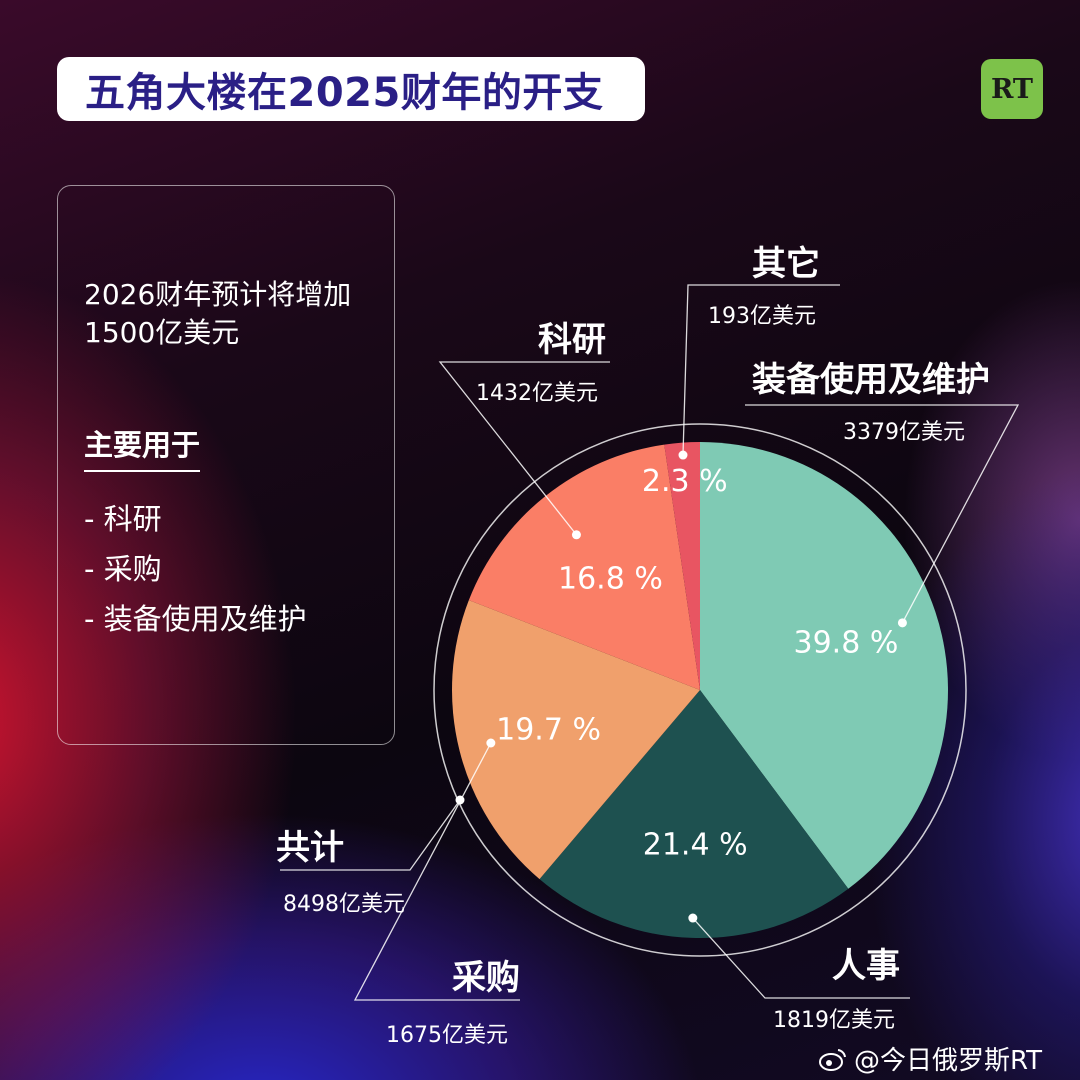 Image resolution: width=1080 pixels, height=1080 pixels. I want to click on amount-other: 193亿美元, so click(762, 316).